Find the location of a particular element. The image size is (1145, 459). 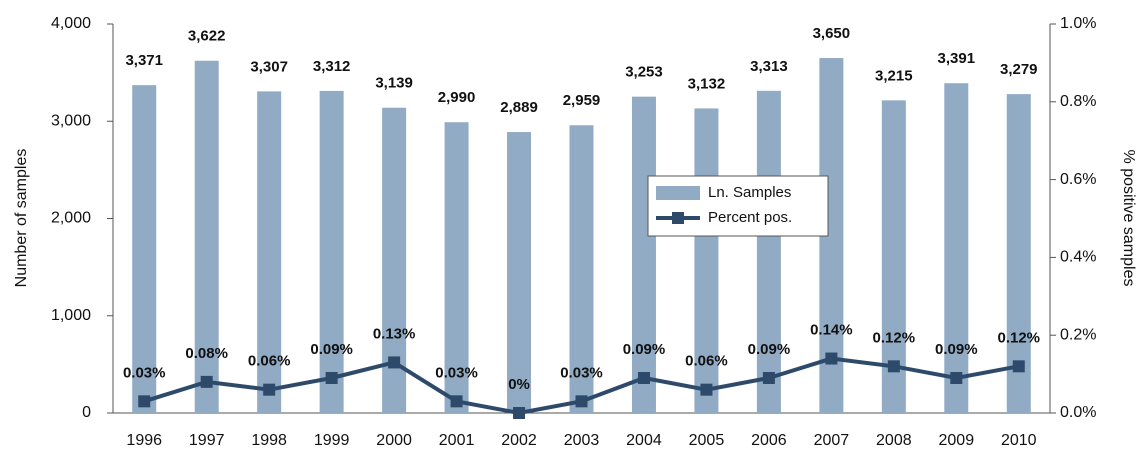

legend-label: Ln. Samples is located at coordinates (749, 192).